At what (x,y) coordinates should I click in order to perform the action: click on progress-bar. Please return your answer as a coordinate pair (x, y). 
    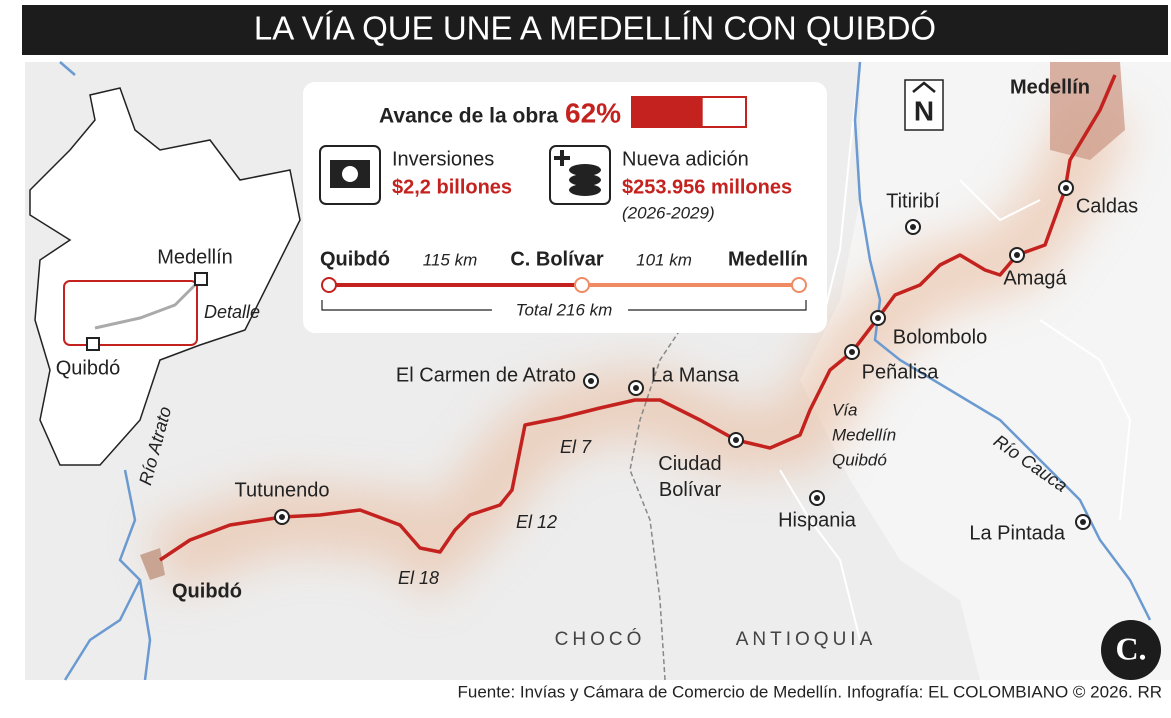
    Looking at the image, I should click on (667, 112).